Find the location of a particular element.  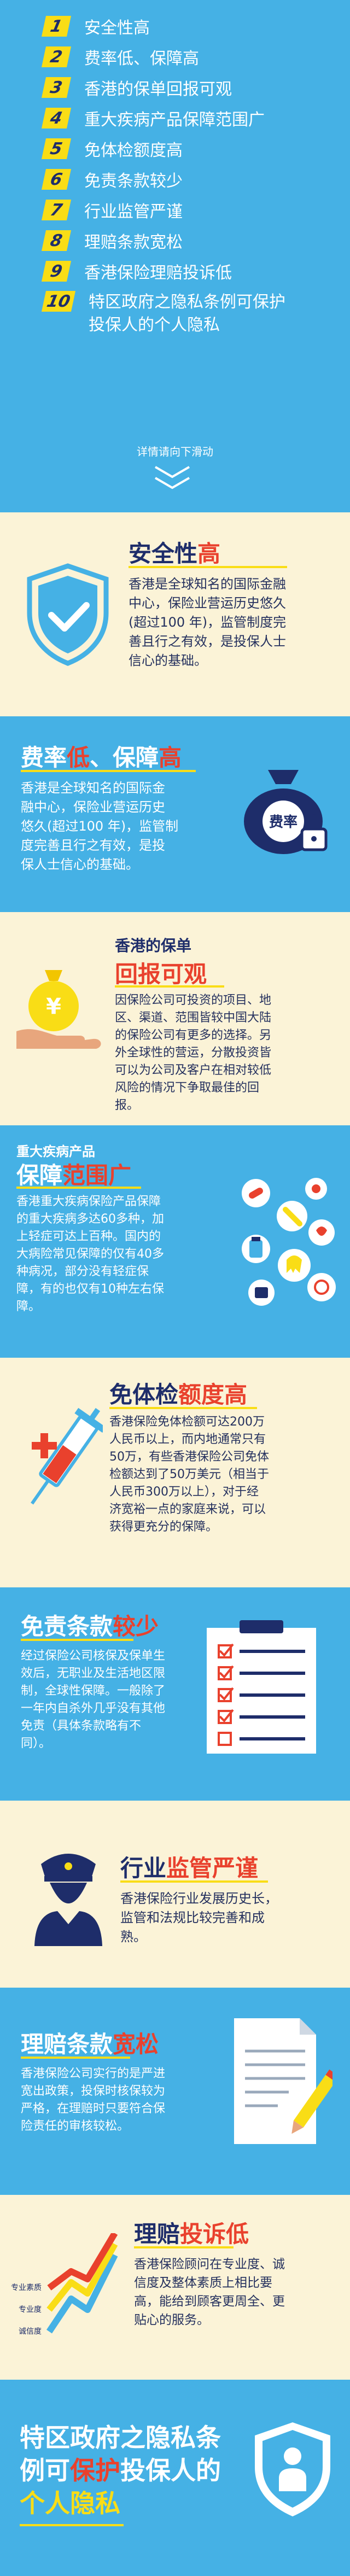

index-item: 9 香港保险理赔投诉低 is located at coordinates (175, 271).